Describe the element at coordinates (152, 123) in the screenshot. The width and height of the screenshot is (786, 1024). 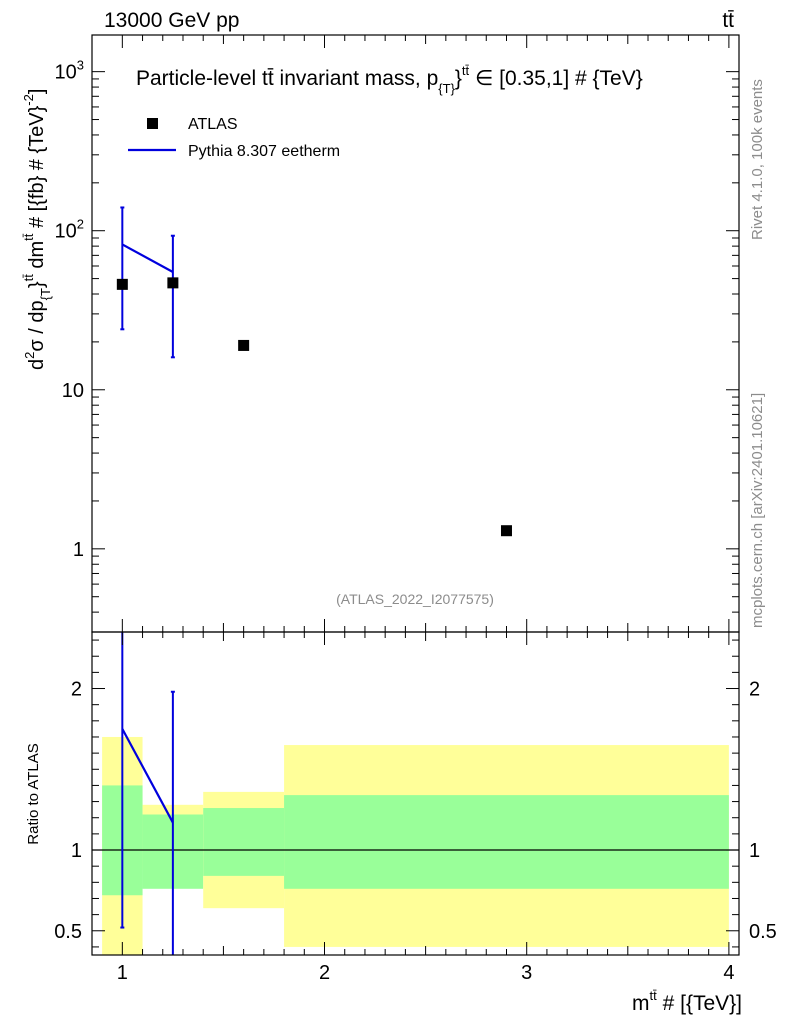
I see `legend-marker-atlas` at that location.